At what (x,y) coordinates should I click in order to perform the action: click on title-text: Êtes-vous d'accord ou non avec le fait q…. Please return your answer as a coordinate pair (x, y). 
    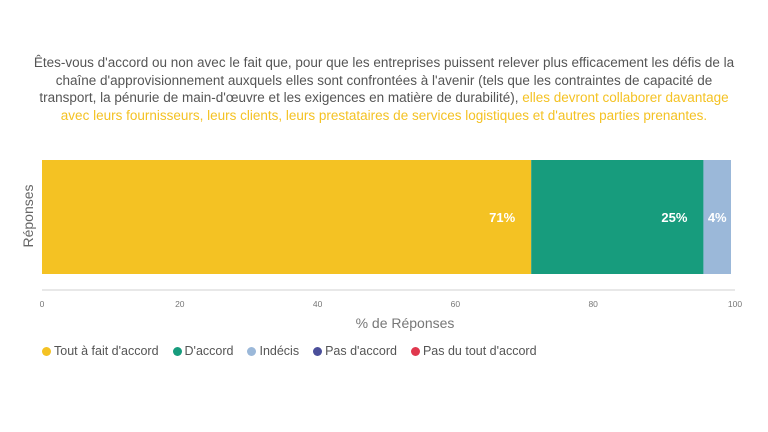
    Looking at the image, I should click on (384, 80).